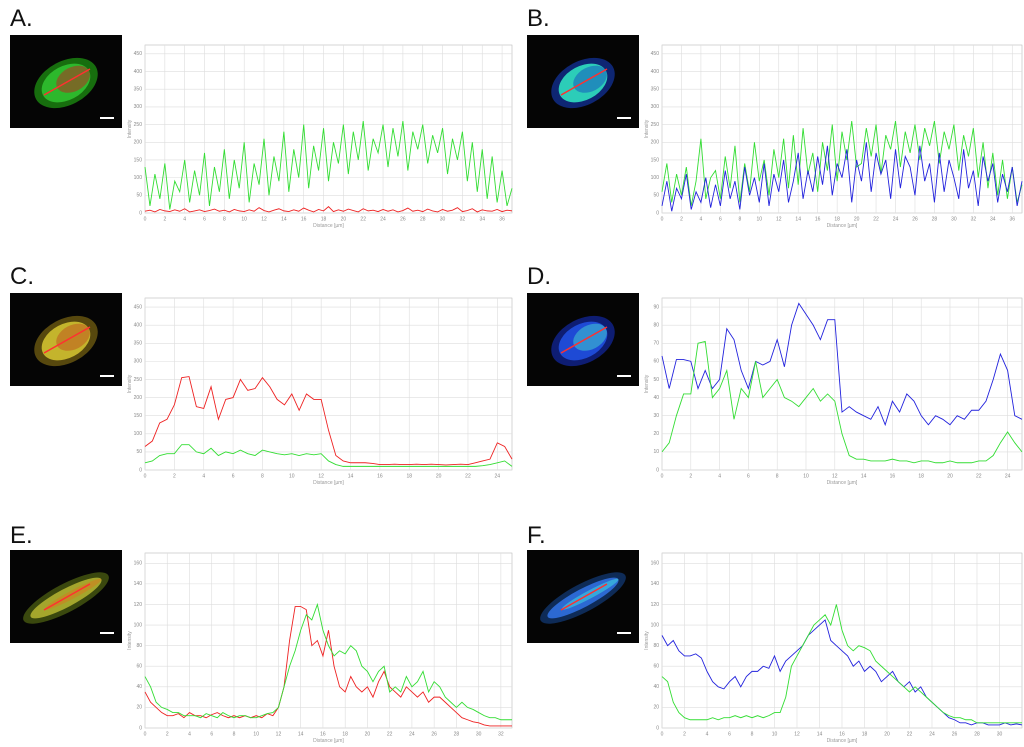 This screenshot has width=1024, height=747. What do you see at coordinates (21, 18) in the screenshot?
I see `panel-label: A.` at bounding box center [21, 18].